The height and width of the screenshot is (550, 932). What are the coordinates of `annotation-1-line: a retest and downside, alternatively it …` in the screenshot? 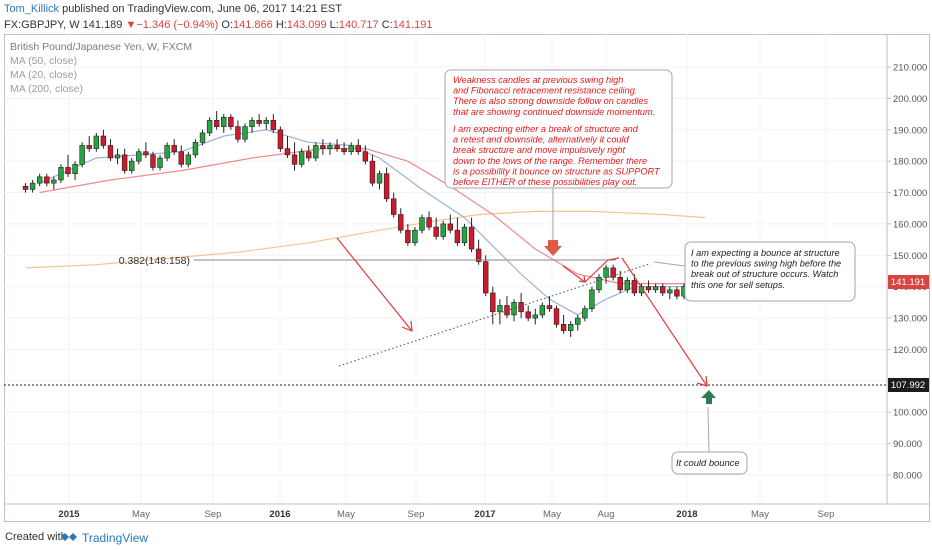 It's located at (541, 140).